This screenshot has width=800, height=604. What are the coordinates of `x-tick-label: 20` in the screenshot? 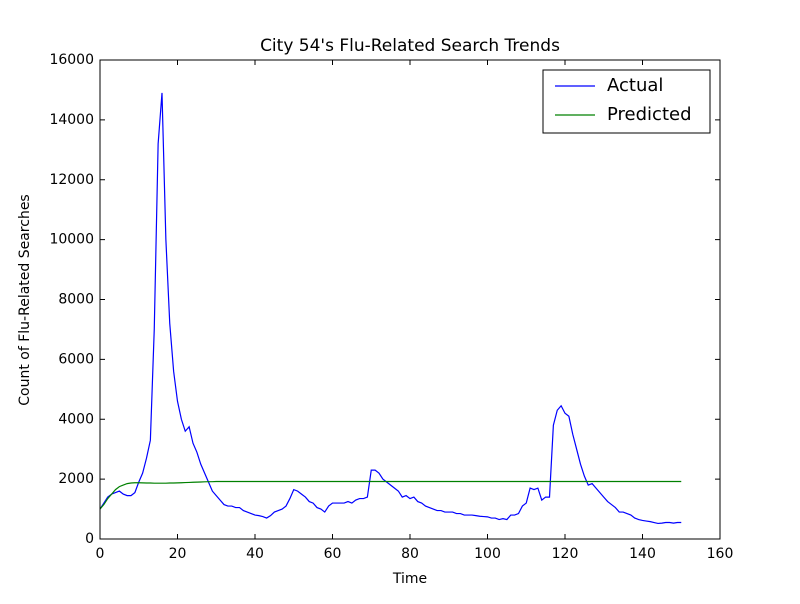 It's located at (178, 554).